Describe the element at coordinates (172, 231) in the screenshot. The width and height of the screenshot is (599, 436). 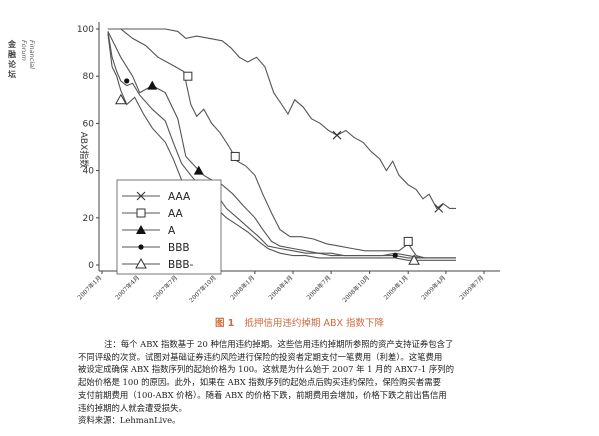
I see `legend-label: A` at that location.